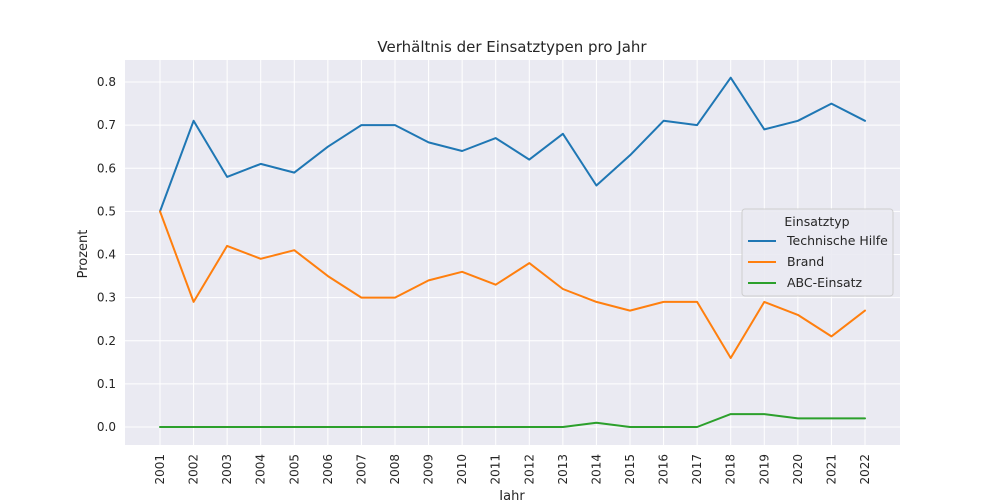  I want to click on series-line-abc-einsatz, so click(512, 420).